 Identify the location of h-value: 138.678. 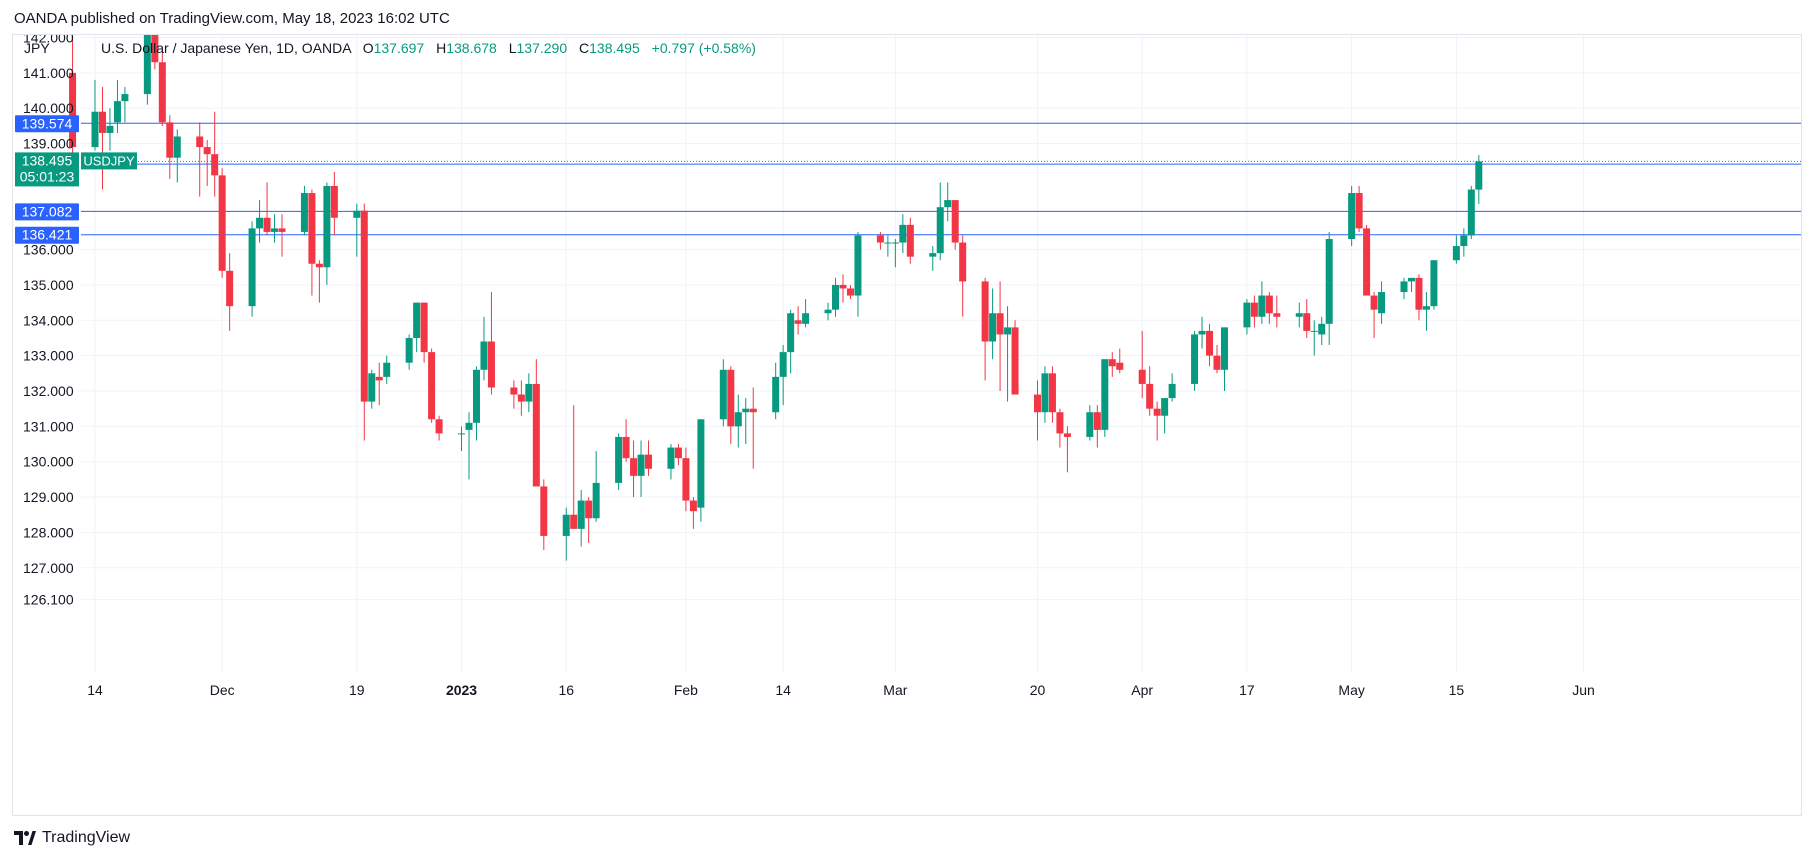
(471, 48).